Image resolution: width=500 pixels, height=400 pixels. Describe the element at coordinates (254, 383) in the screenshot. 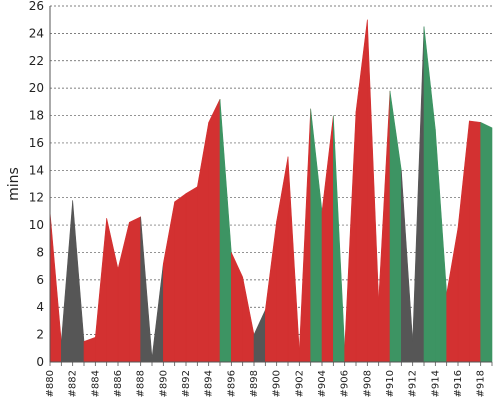

I see `x-tick-label: #898` at that location.